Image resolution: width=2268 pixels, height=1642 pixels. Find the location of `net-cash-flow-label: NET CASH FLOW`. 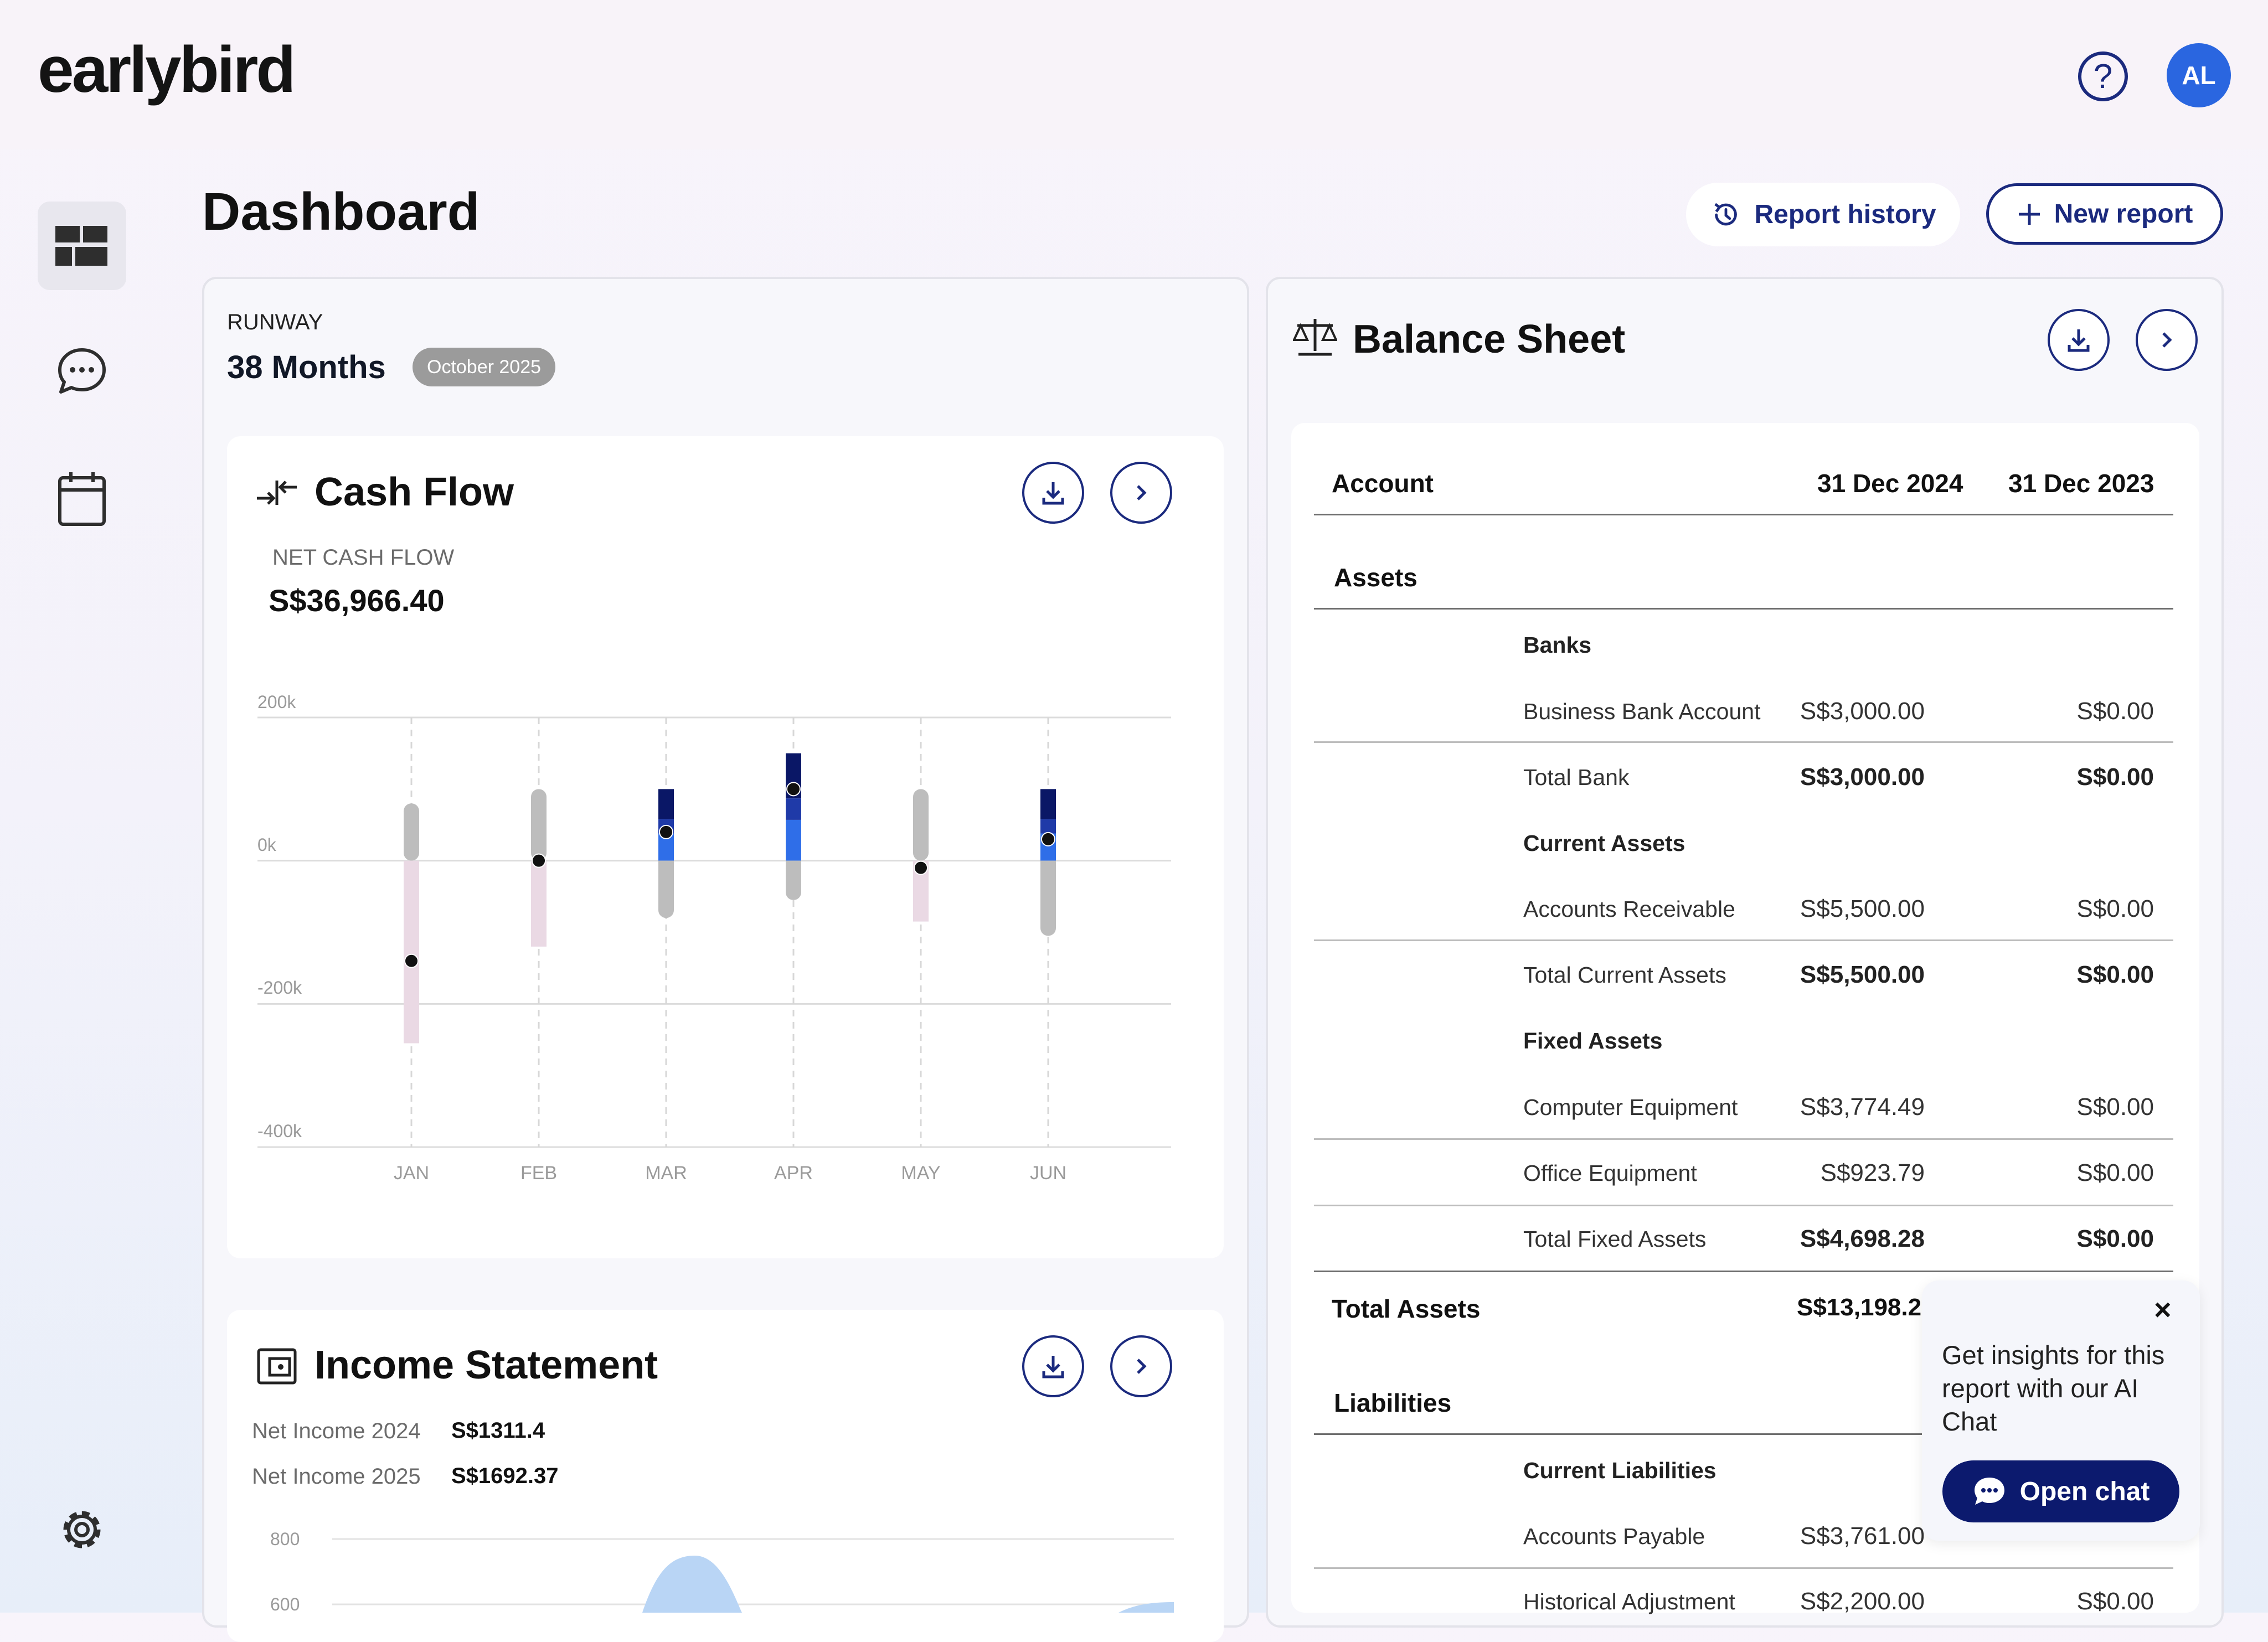

net-cash-flow-label: NET CASH FLOW is located at coordinates (363, 557).